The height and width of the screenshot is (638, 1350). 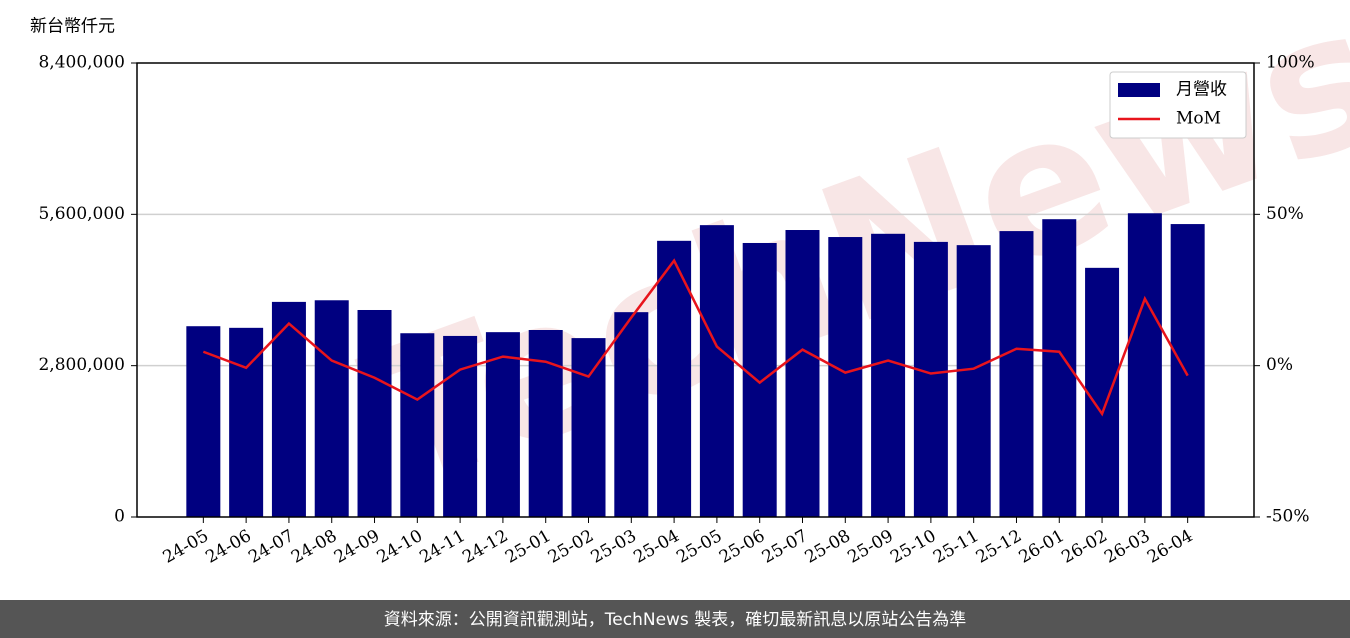 I want to click on footer-bar, so click(x=675, y=619).